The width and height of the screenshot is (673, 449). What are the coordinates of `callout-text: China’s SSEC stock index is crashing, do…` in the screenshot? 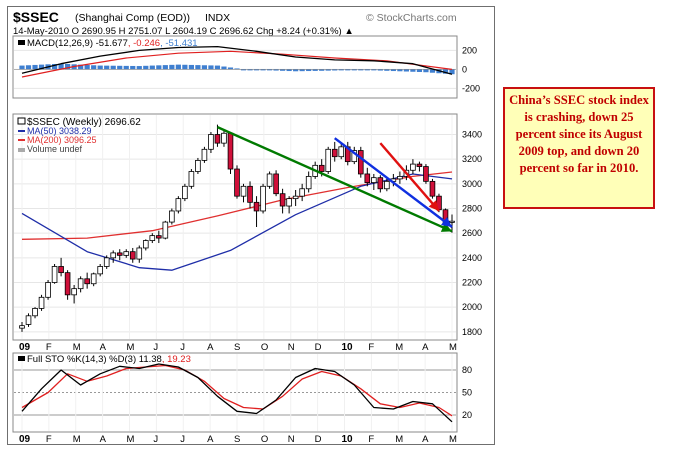 It's located at (579, 134).